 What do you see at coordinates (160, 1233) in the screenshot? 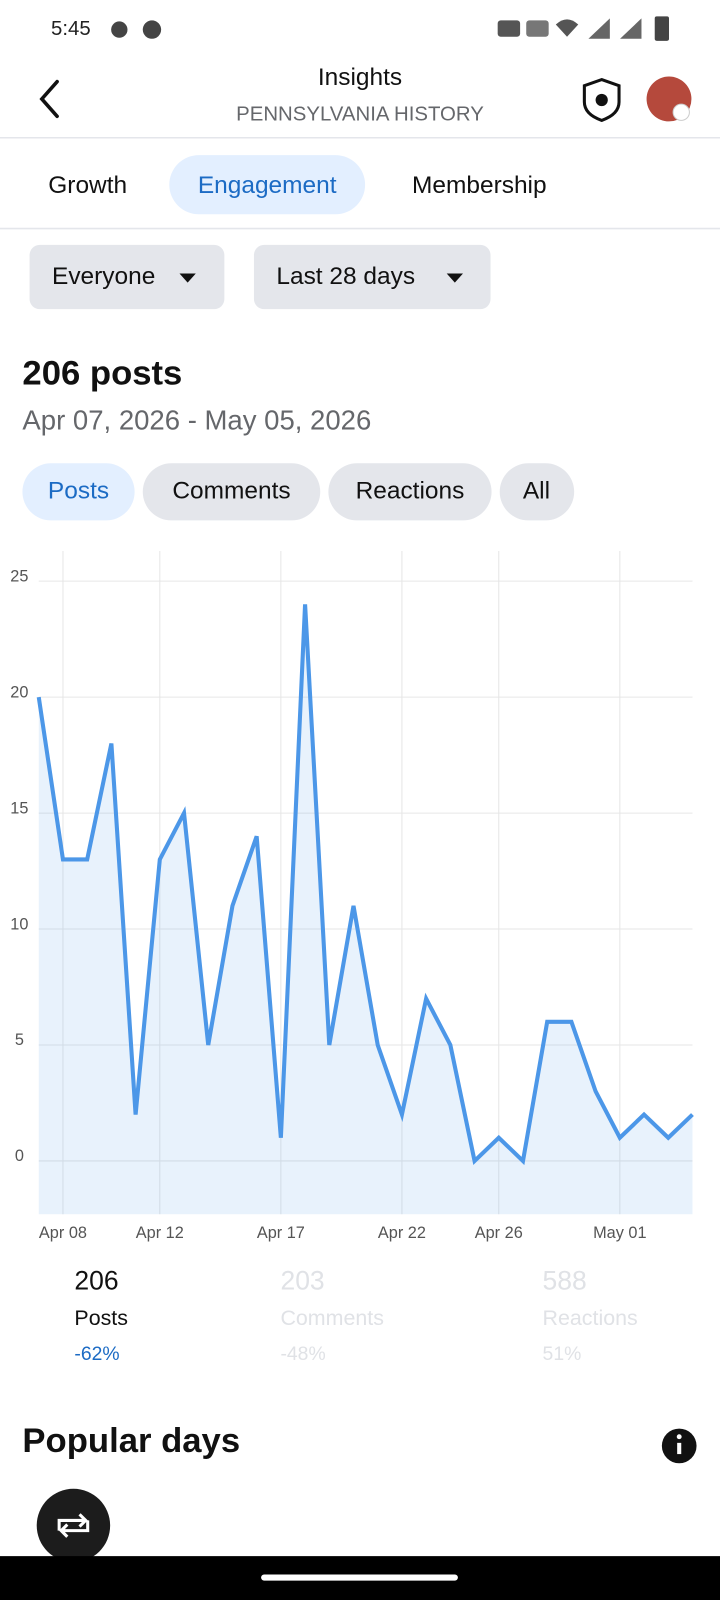
I see `x-tick-label: Apr 12` at bounding box center [160, 1233].